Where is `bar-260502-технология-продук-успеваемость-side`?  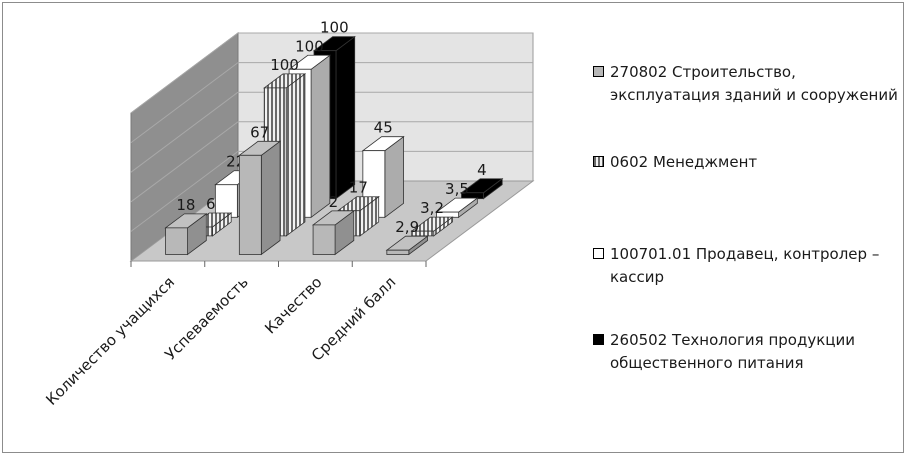
bar-260502-технология-продук-успеваемость-side is located at coordinates (345, 117).